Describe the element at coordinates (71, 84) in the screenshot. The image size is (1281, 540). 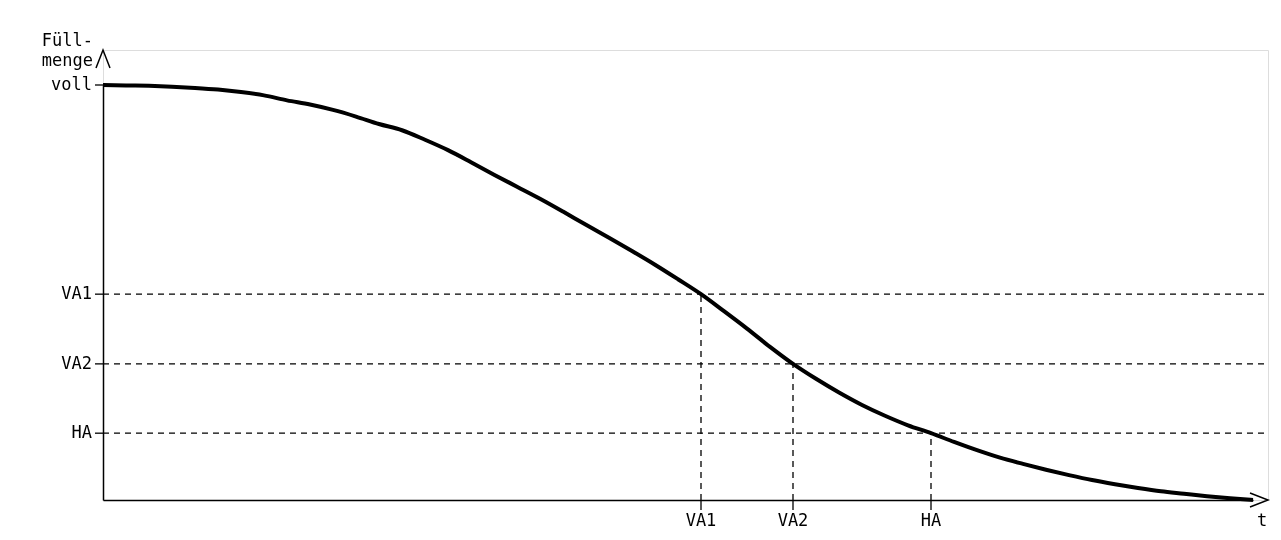
I see `text: voll` at that location.